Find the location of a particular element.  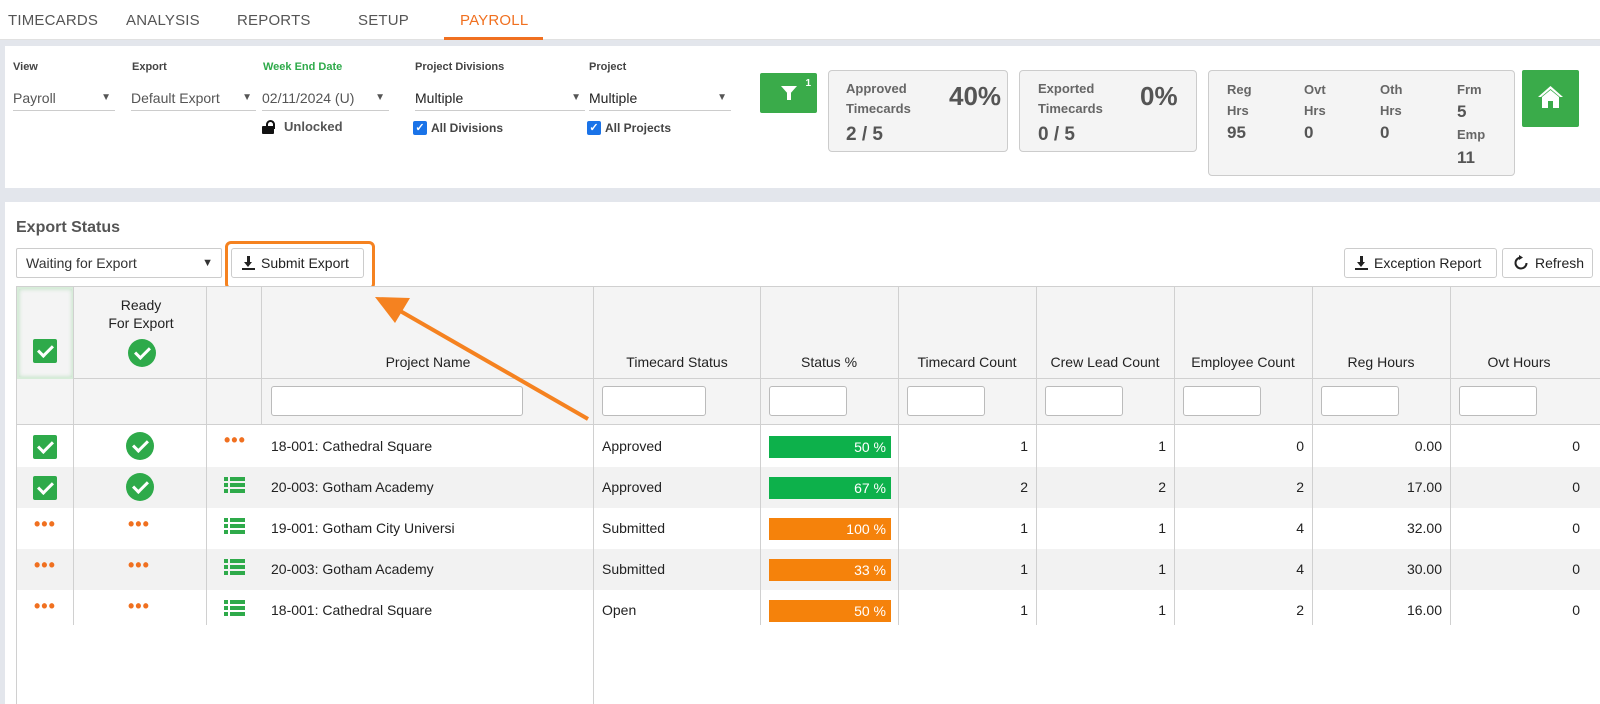

tab-reports: REPORTS is located at coordinates (274, 20).